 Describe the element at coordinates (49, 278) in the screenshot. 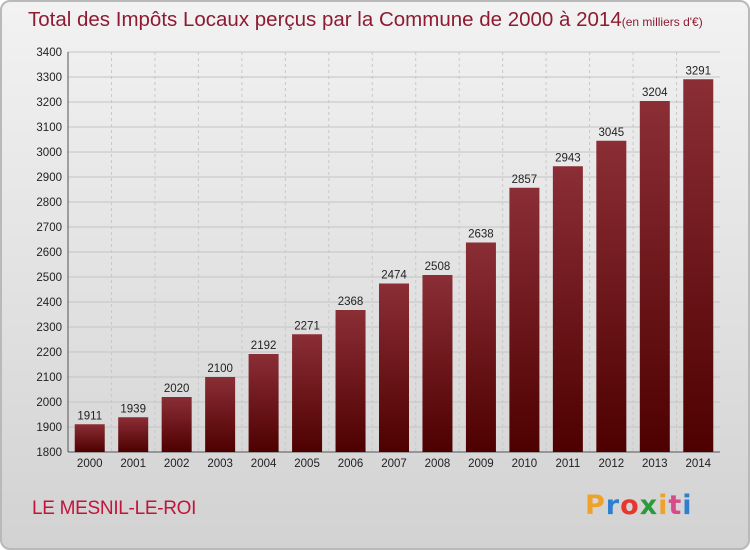

I see `y-tick-label: 2500` at that location.